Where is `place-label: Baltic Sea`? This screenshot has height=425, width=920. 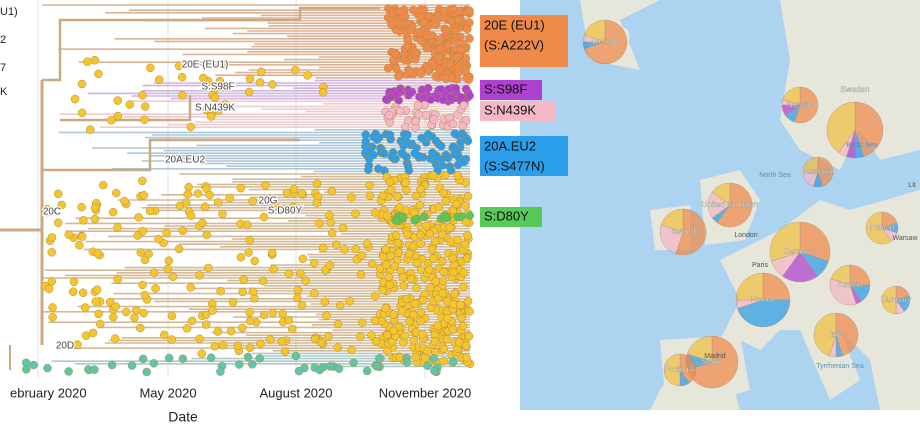
place-label: Baltic Sea is located at coordinates (862, 145).